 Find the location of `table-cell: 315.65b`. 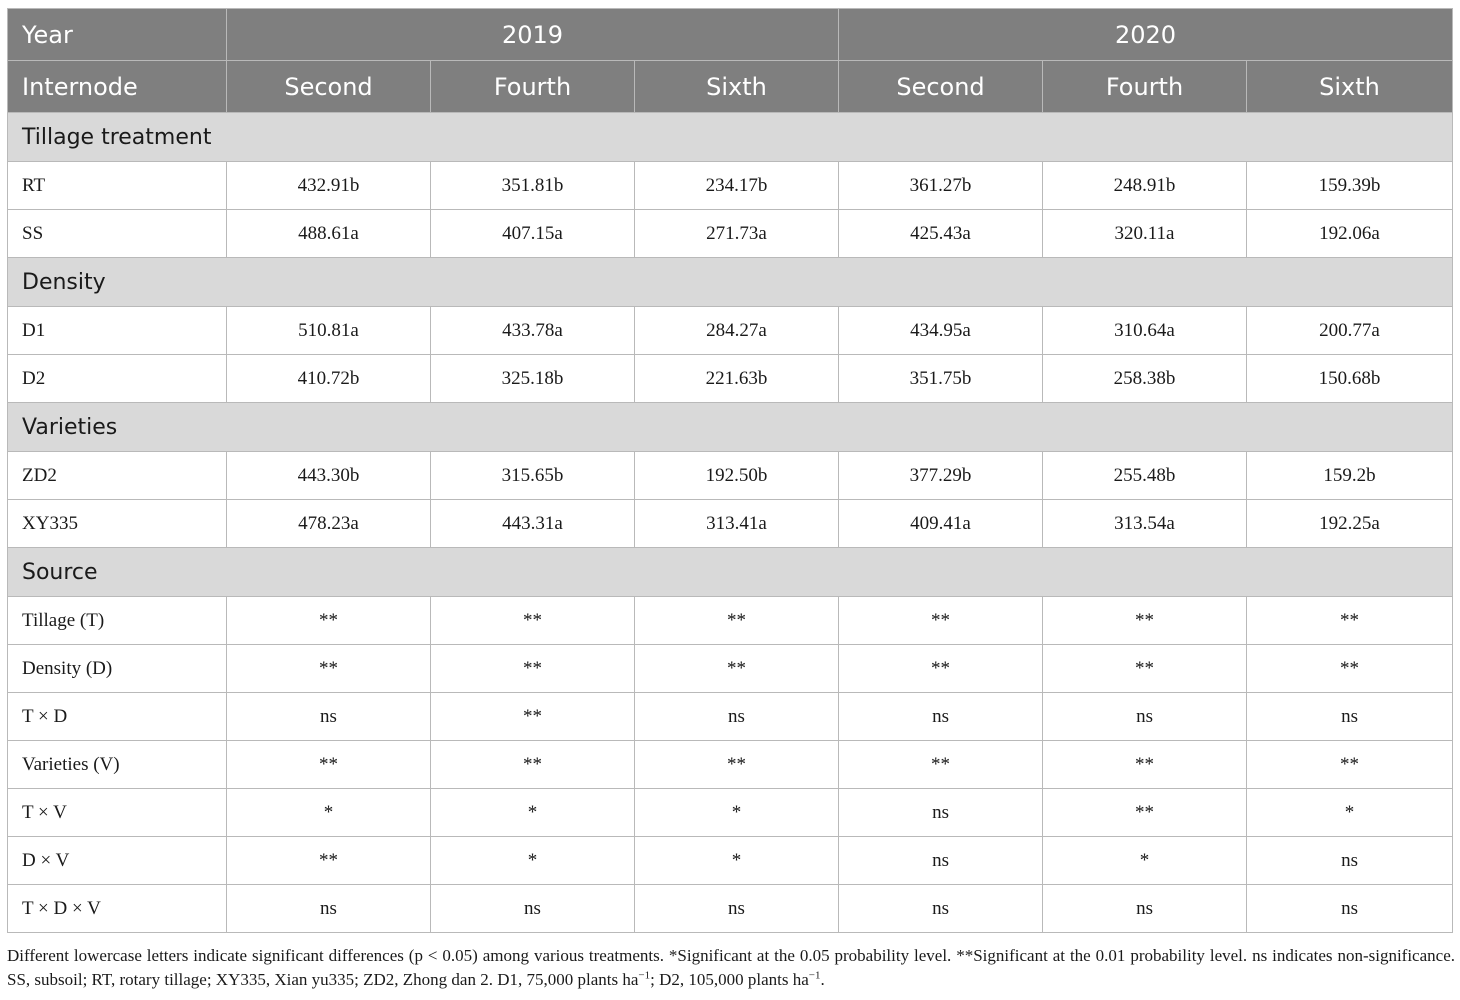

table-cell: 315.65b is located at coordinates (532, 475).